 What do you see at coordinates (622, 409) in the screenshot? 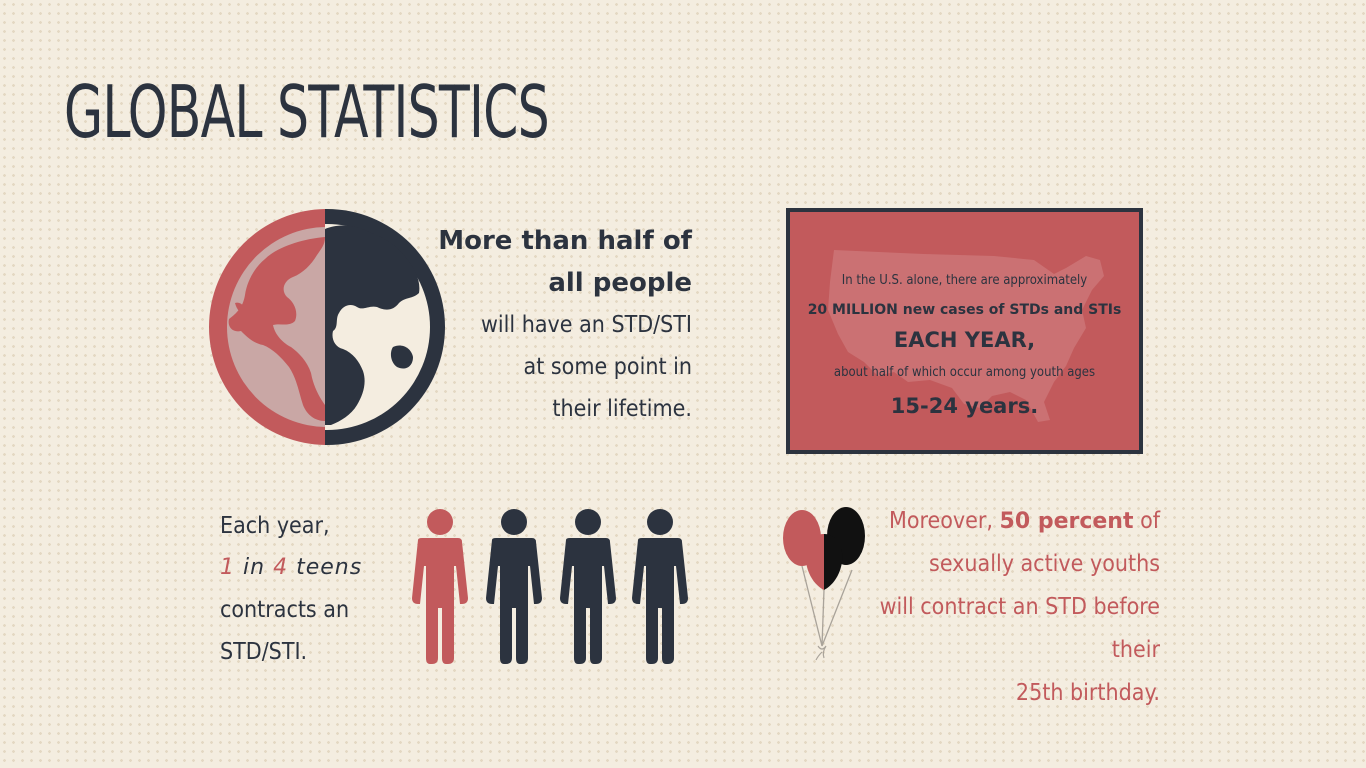
I see `globe-stat-line5: their lifetime.` at bounding box center [622, 409].